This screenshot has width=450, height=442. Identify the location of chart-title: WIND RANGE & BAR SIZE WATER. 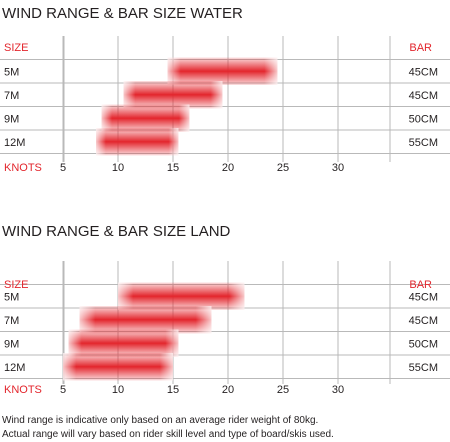
(122, 13).